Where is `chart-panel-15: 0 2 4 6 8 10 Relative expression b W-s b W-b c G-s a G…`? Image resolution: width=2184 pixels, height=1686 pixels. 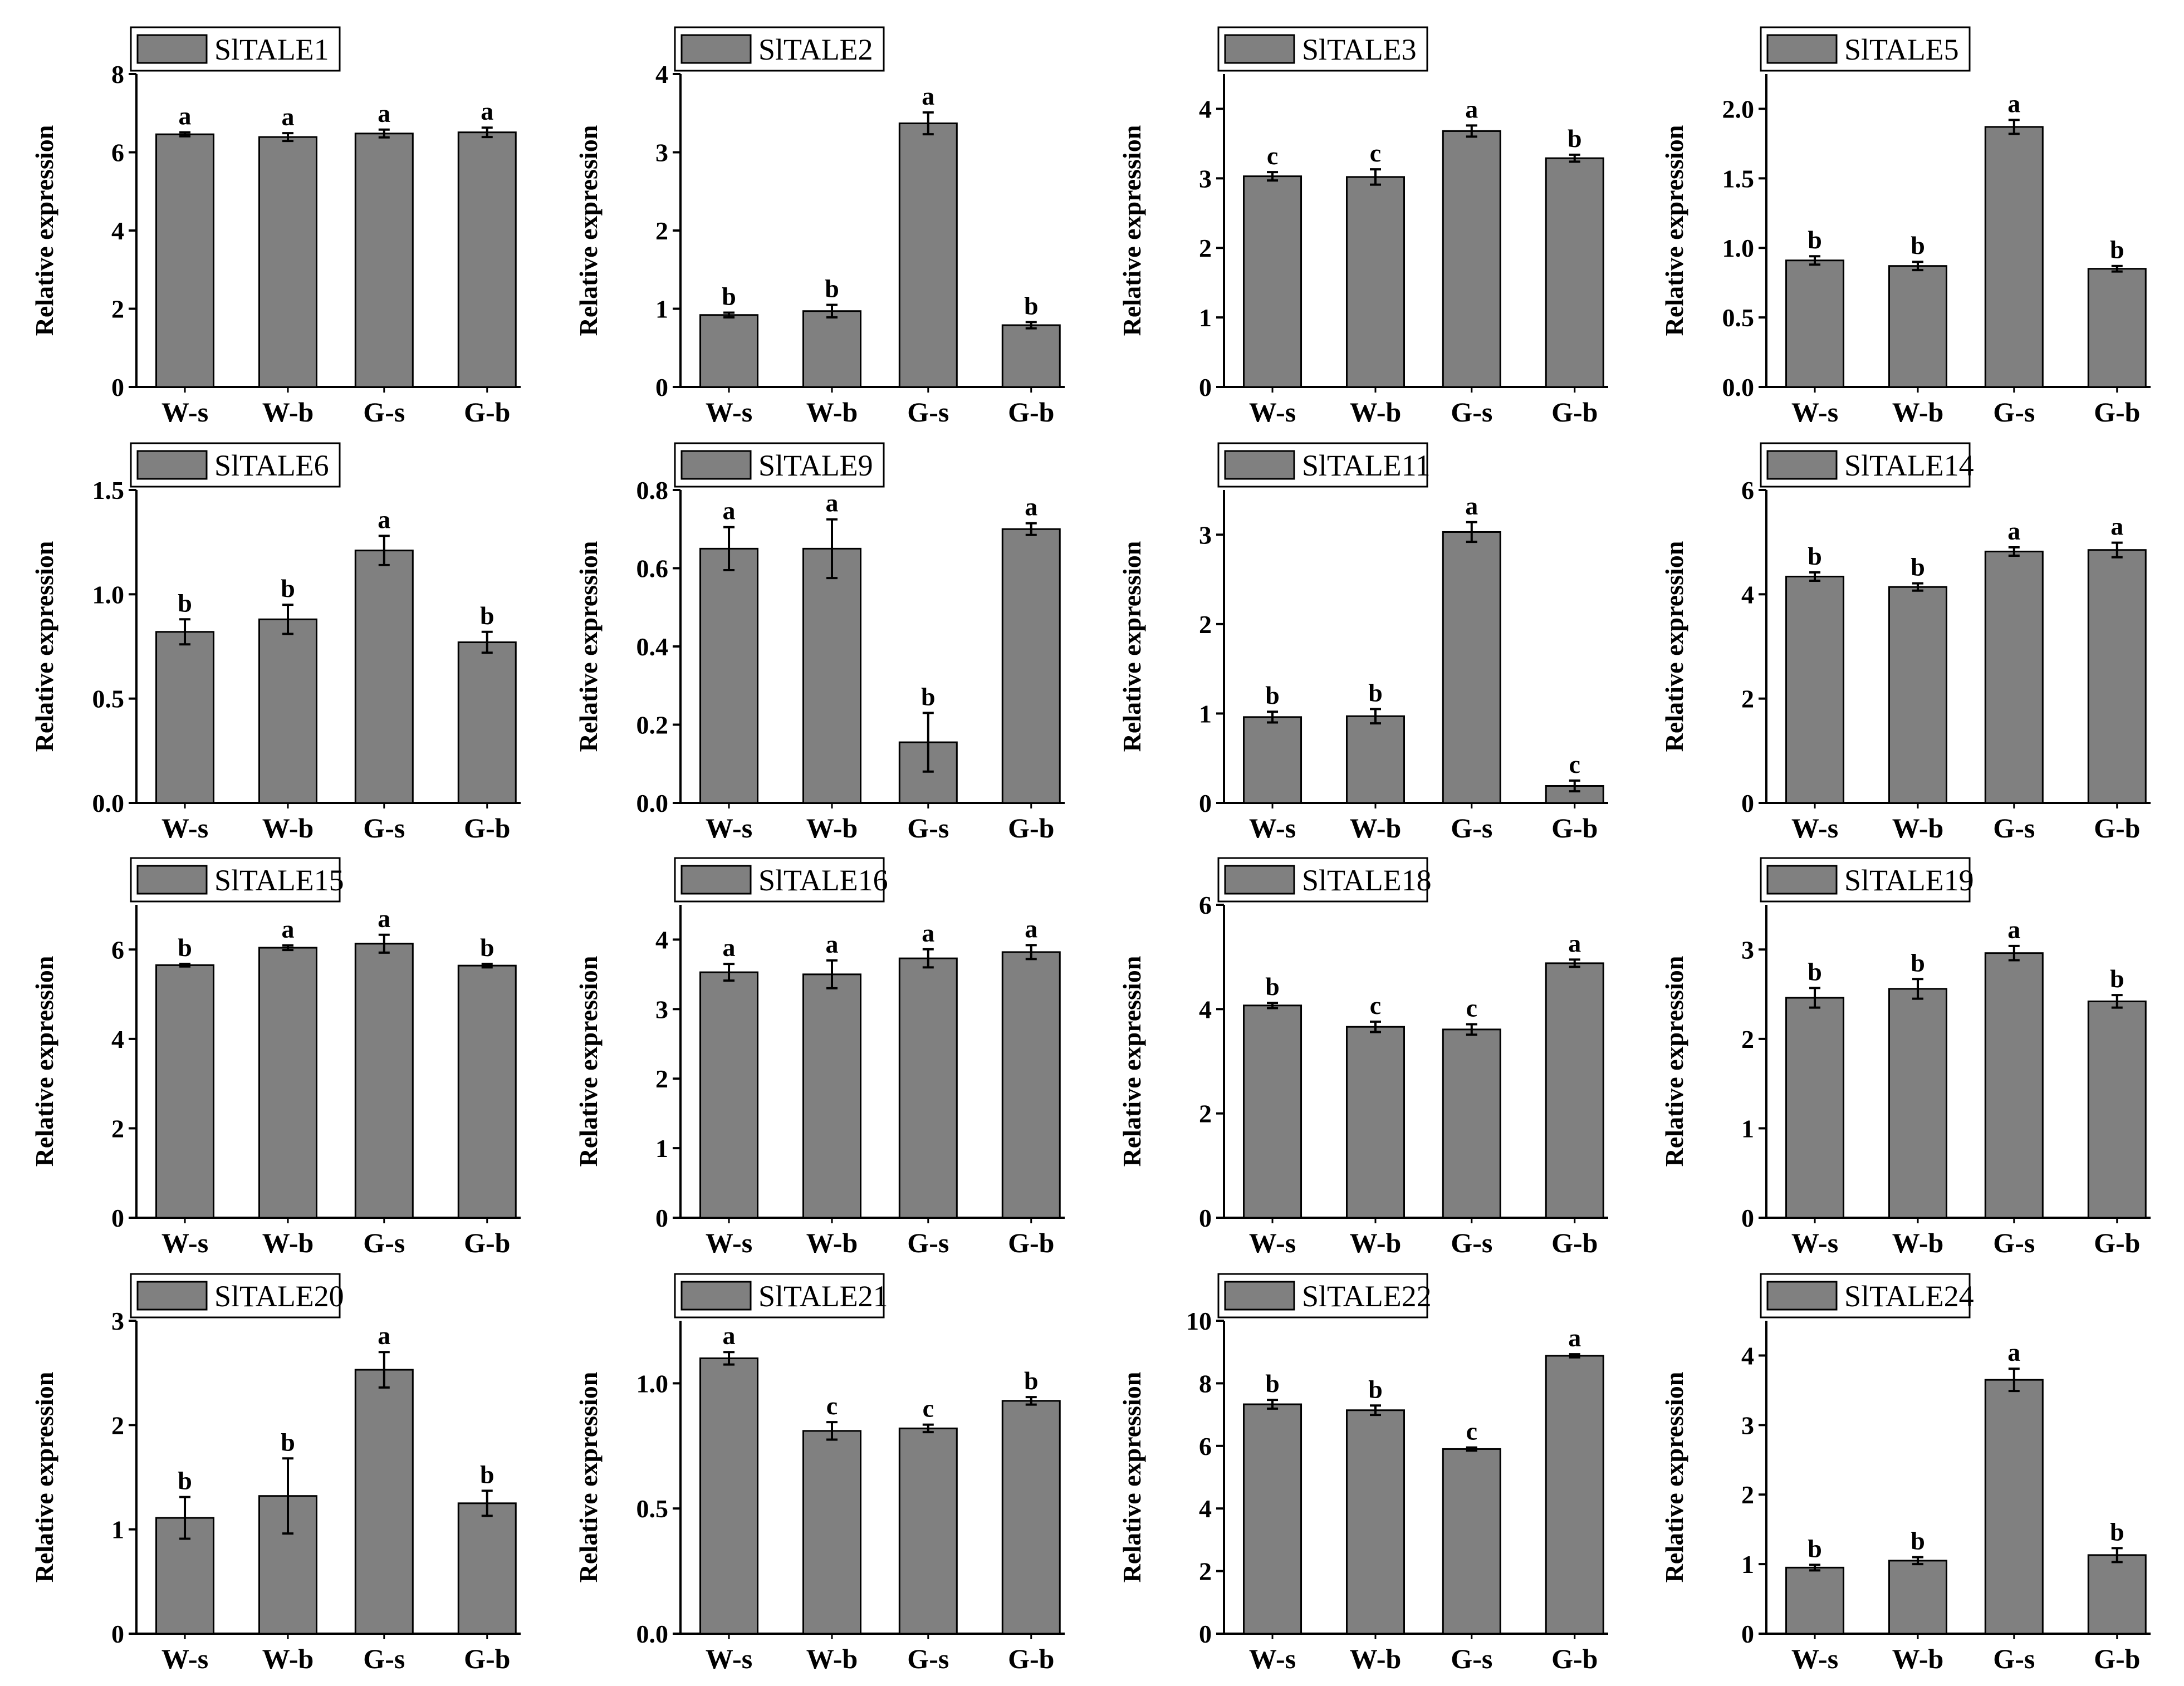 chart-panel-15: 0 2 4 6 8 10 Relative expression b W-s b W-b c G-s a G… is located at coordinates (1363, 1473).